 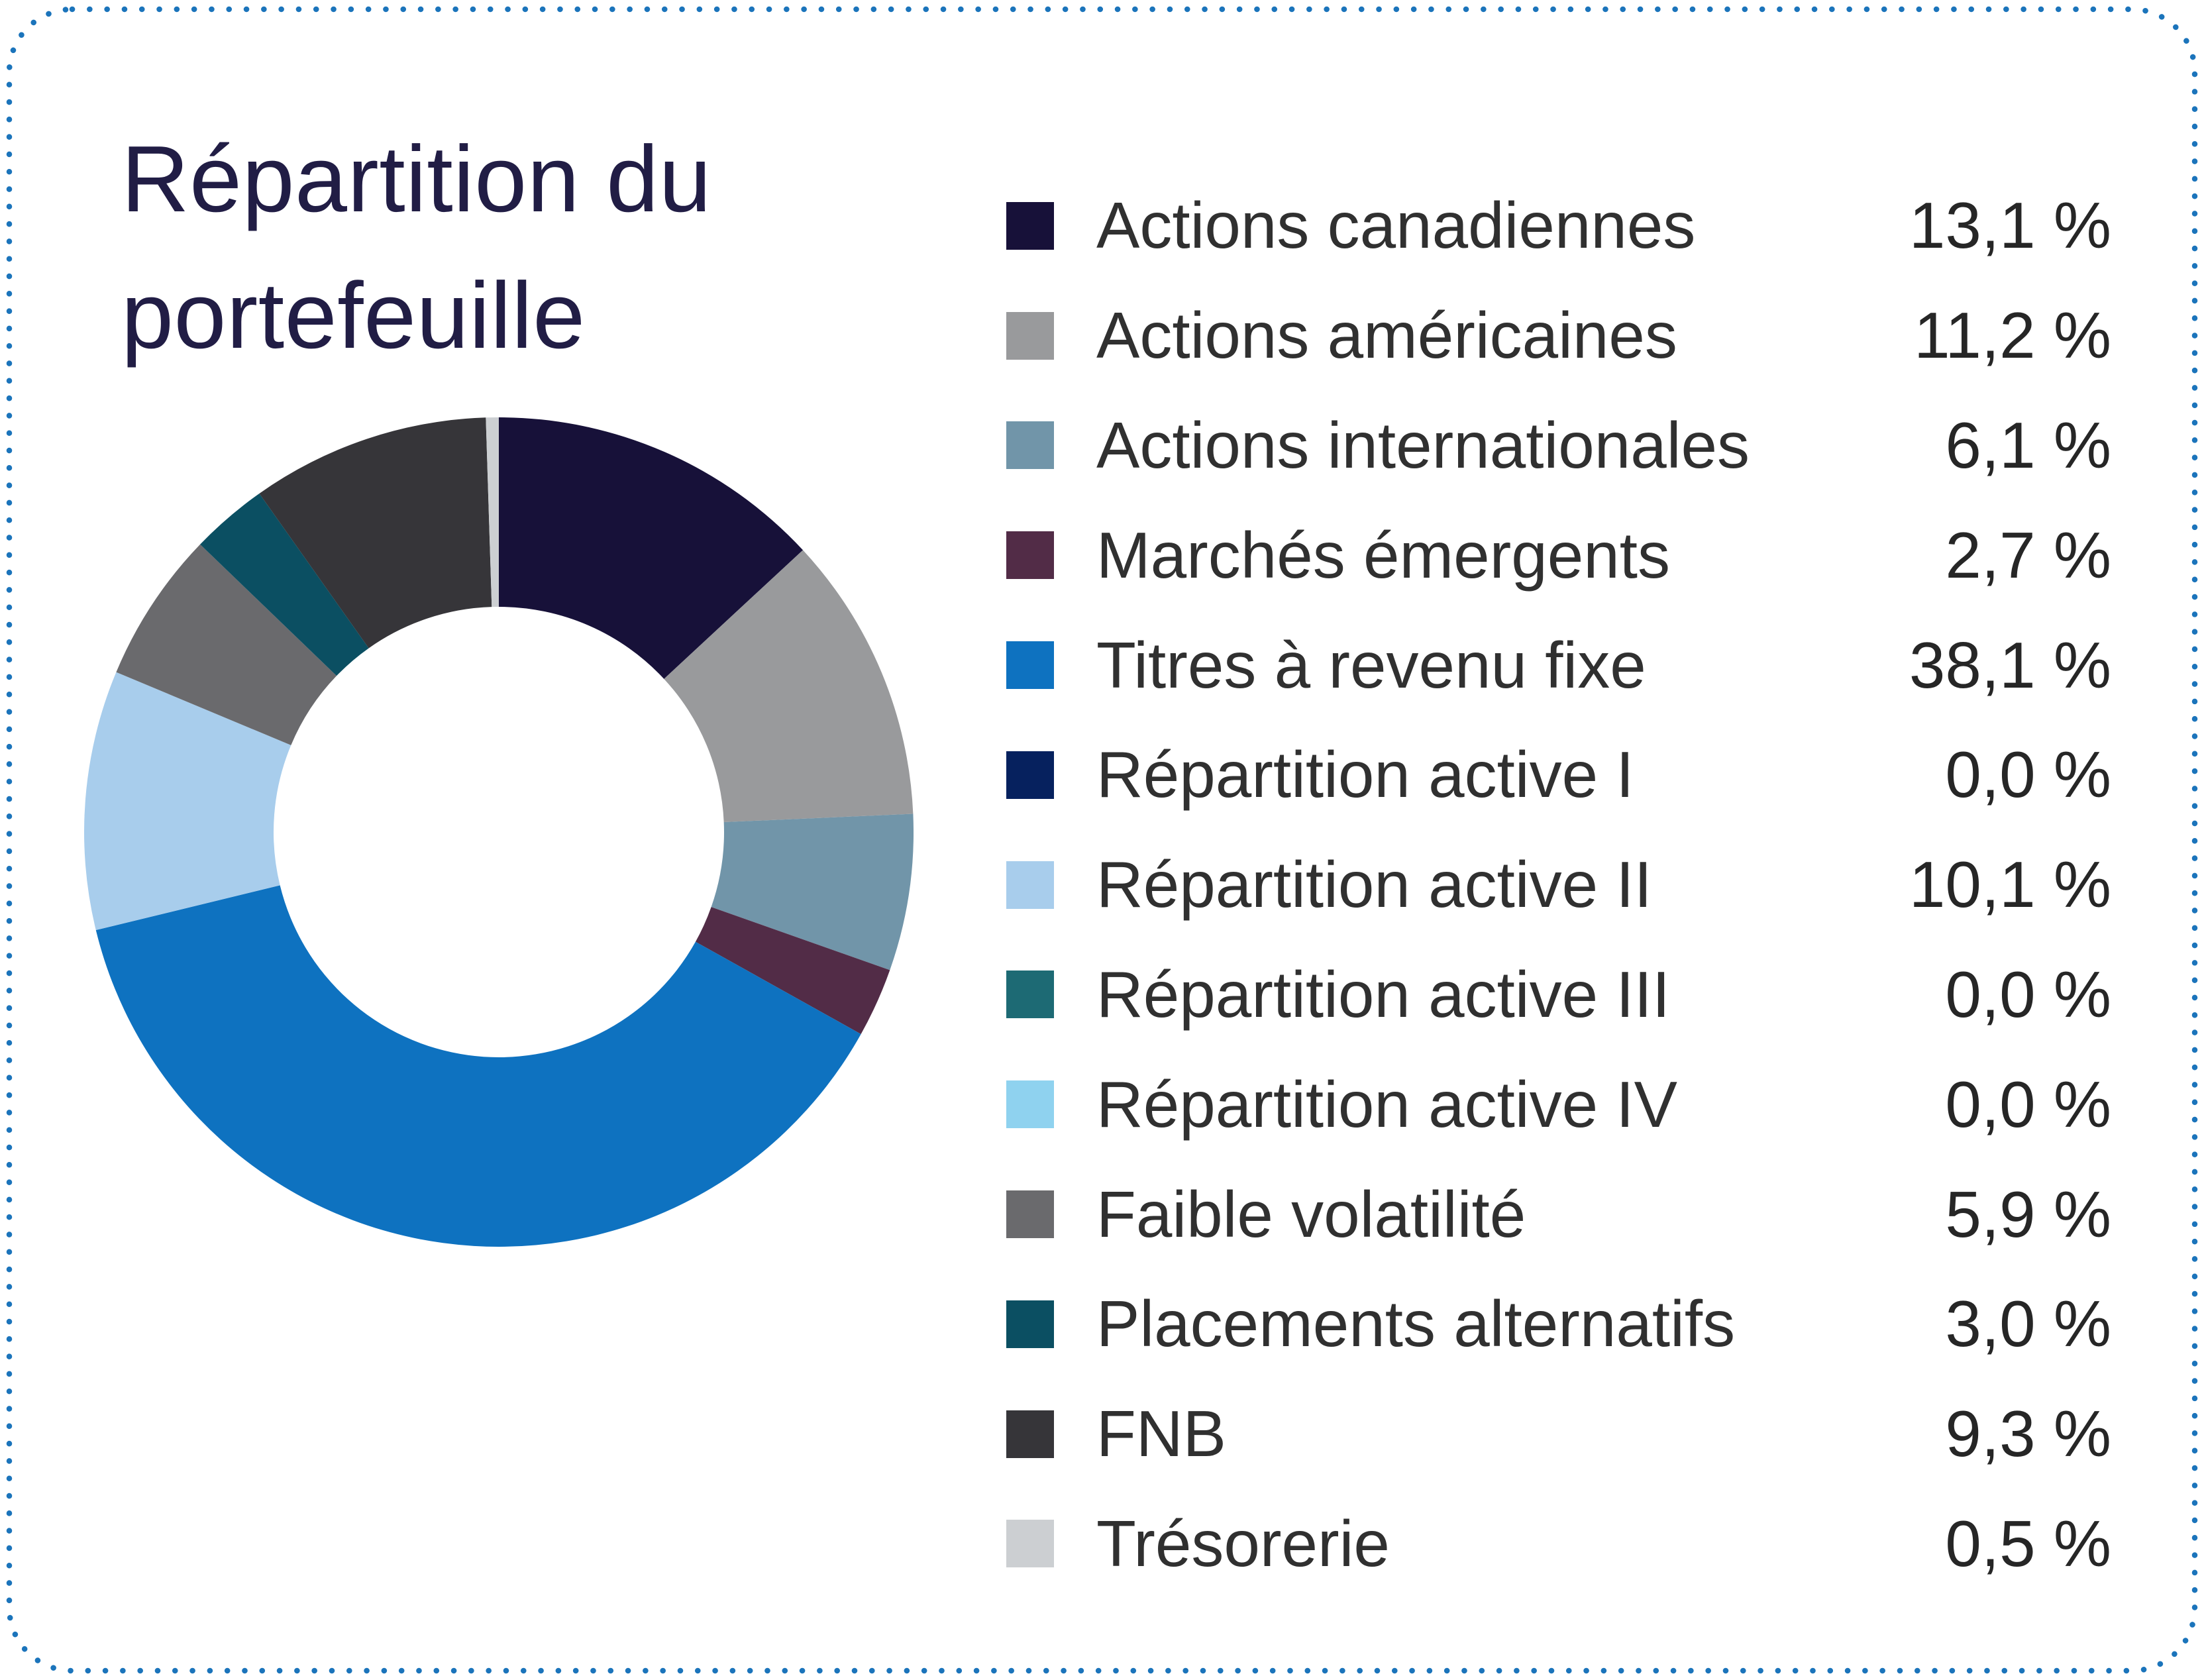 What do you see at coordinates (1365, 775) in the screenshot?
I see `legend-label: Répartition active I` at bounding box center [1365, 775].